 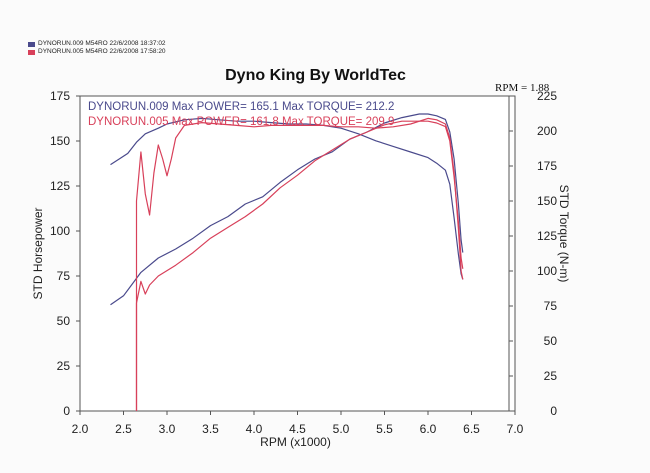 What do you see at coordinates (167, 429) in the screenshot?
I see `x-tick-label: 3.0` at bounding box center [167, 429].